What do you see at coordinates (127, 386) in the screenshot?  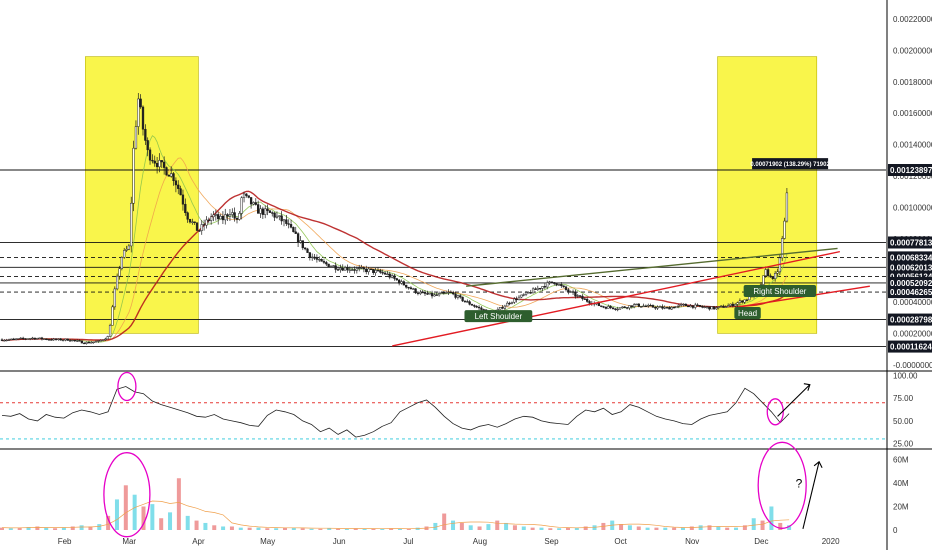 I see `rsi-circle-early` at bounding box center [127, 386].